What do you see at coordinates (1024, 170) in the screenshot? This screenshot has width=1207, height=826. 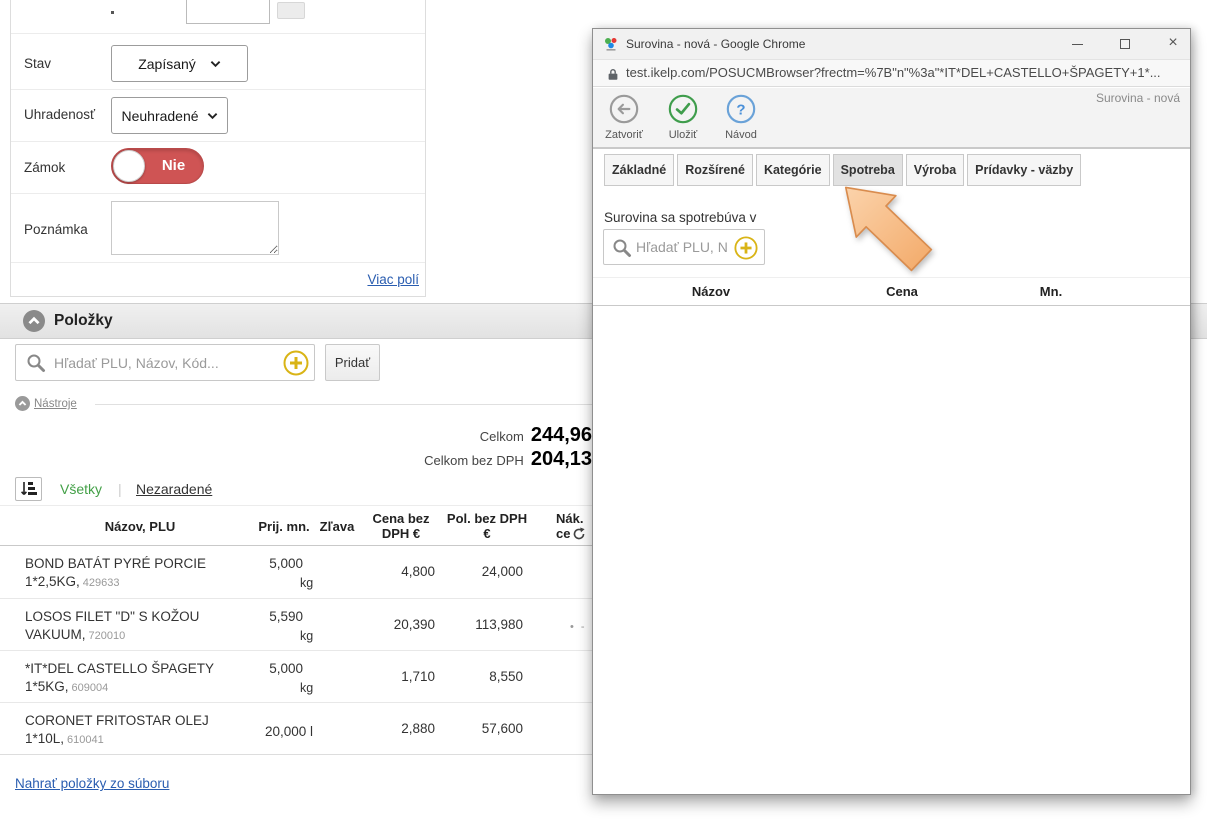 I see `tab-pridavky-vazby: Prídavky - väzby` at bounding box center [1024, 170].